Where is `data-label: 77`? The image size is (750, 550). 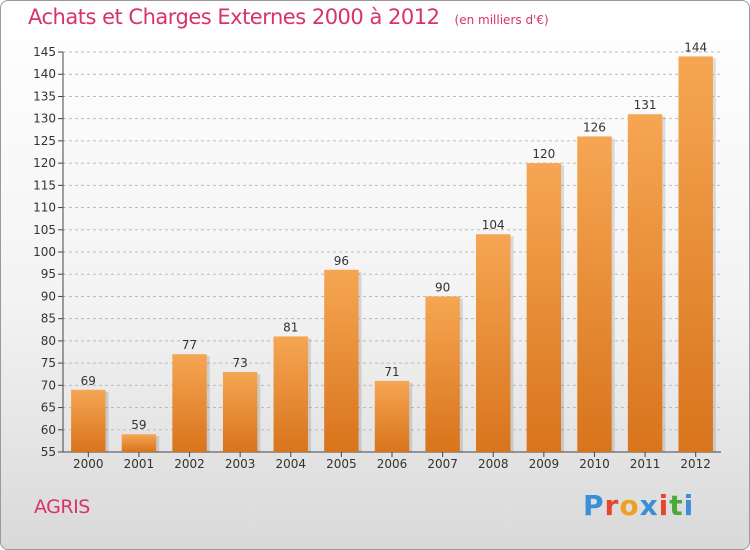
data-label: 77 is located at coordinates (189, 345).